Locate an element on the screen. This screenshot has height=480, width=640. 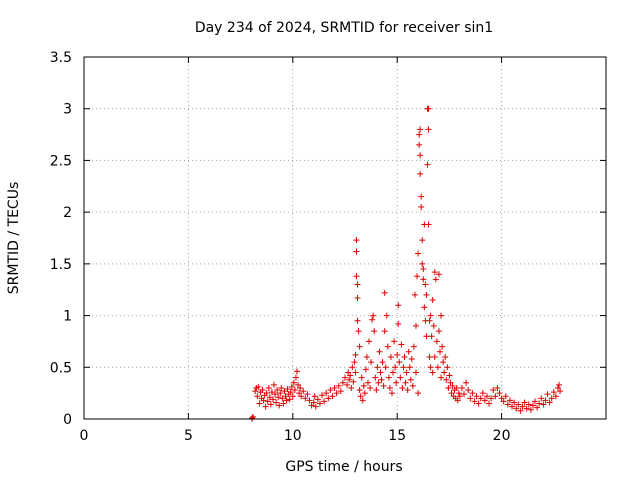
y-tick-label: 1 is located at coordinates (67, 317).